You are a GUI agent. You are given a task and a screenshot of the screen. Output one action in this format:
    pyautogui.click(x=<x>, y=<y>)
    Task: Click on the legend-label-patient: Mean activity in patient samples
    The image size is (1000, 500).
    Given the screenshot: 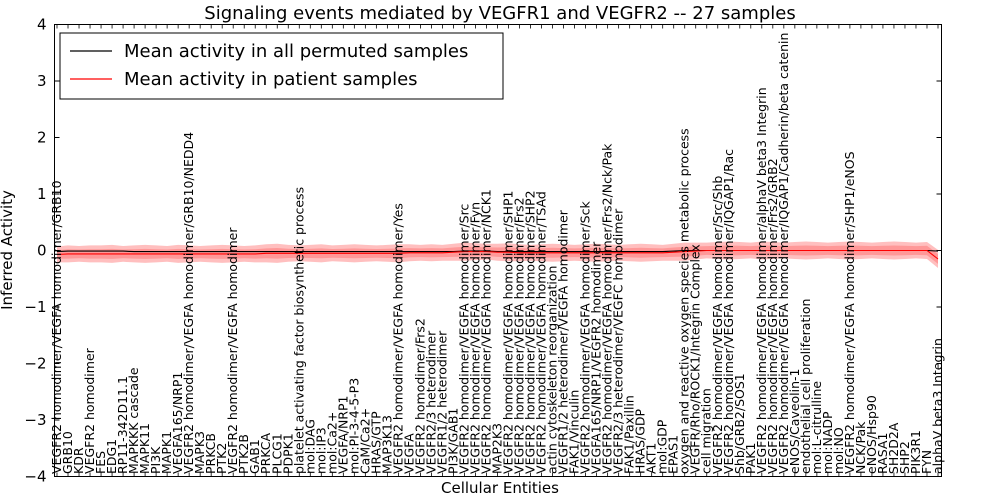 What is the action you would take?
    pyautogui.click(x=271, y=79)
    